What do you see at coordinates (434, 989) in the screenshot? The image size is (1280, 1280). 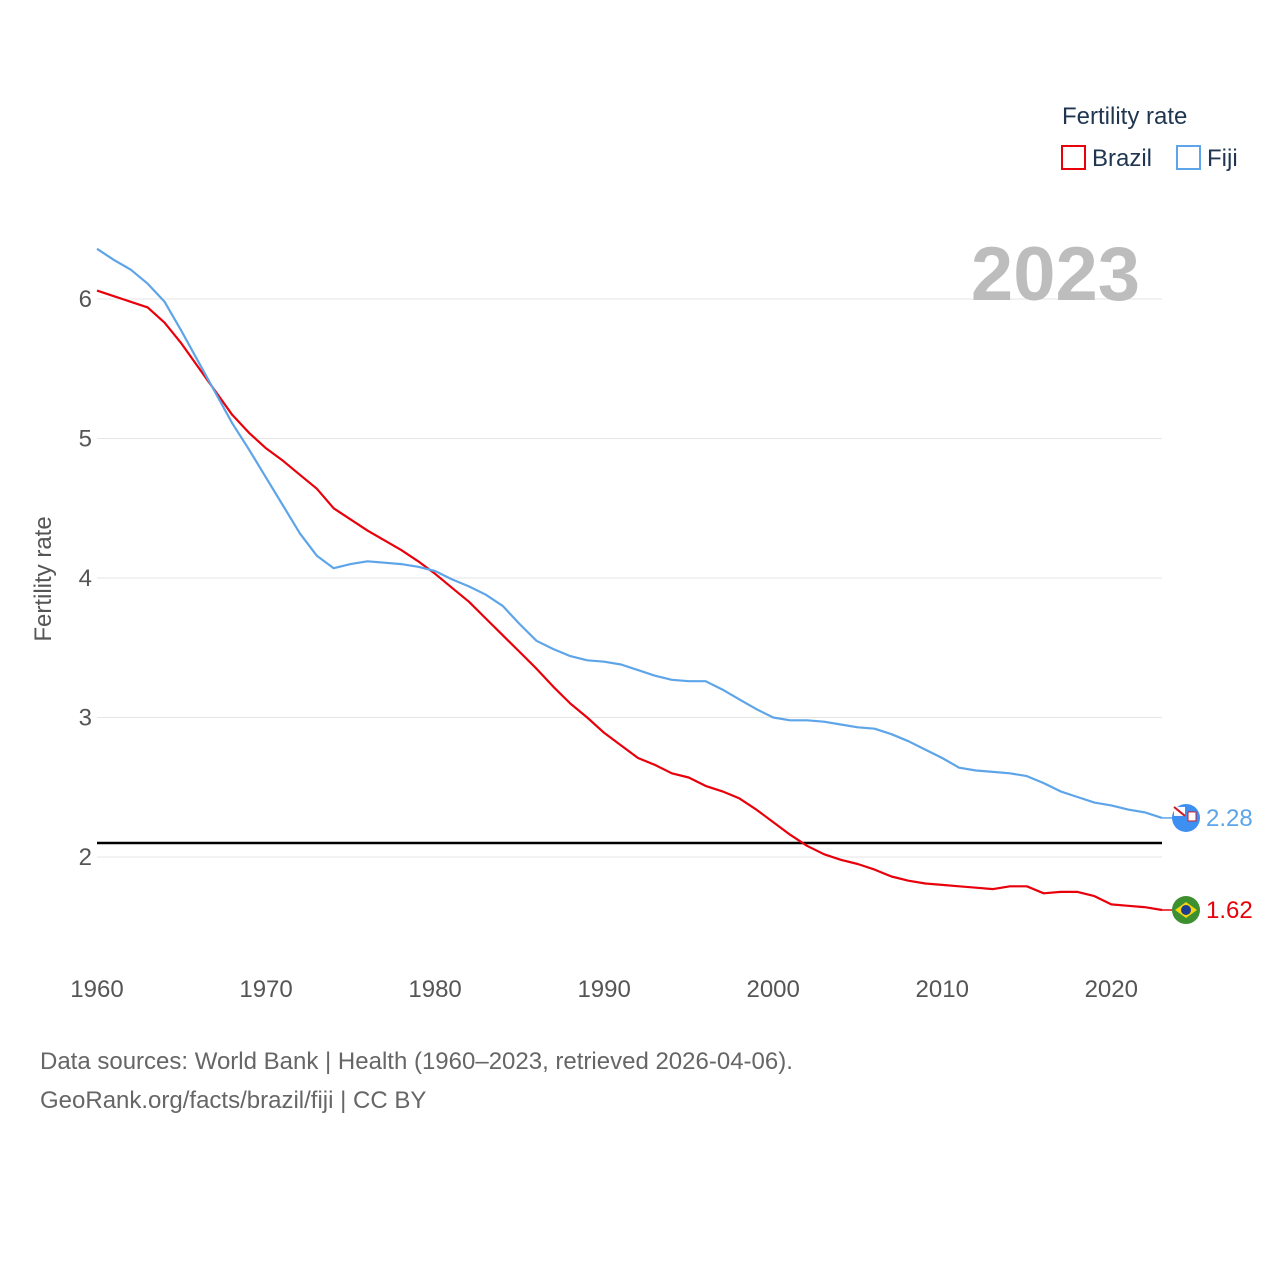 I see `x-tick-label-1980: 1980` at bounding box center [434, 989].